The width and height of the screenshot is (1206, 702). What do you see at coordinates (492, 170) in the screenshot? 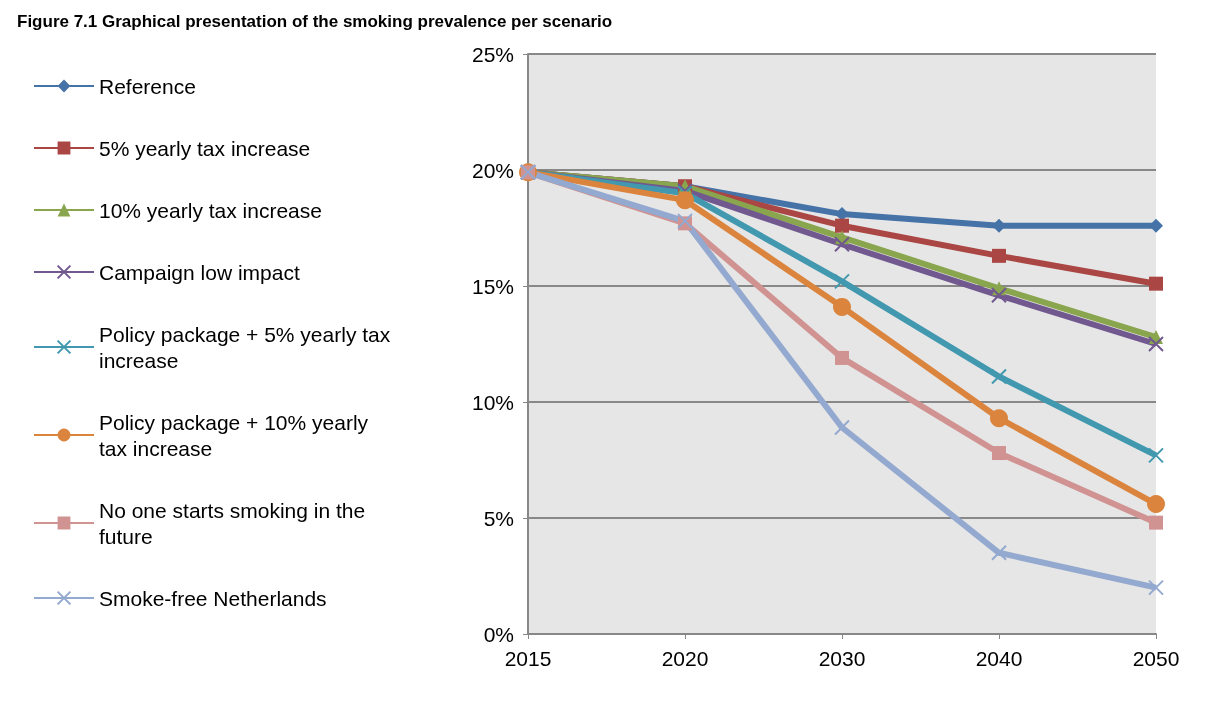
I see `y-tick-label: 20%` at bounding box center [492, 170].